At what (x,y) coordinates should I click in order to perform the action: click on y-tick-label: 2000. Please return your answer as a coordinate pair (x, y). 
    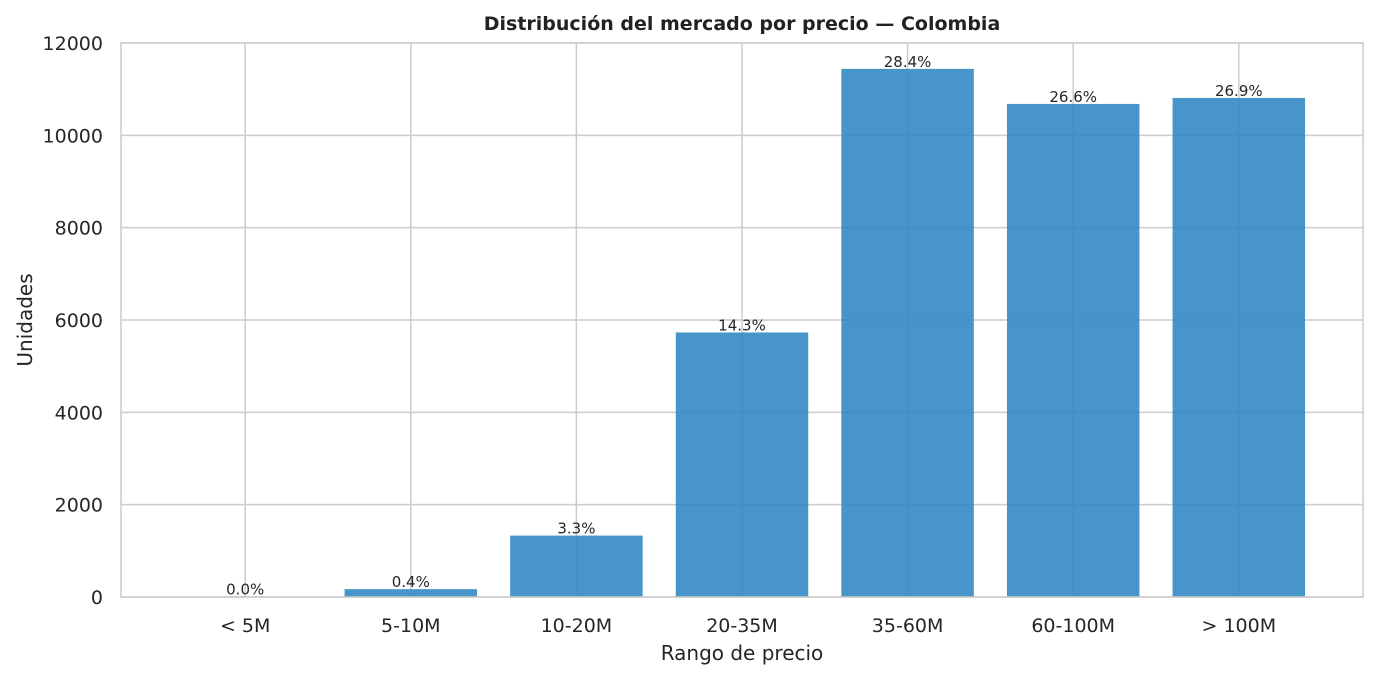
    Looking at the image, I should click on (79, 506).